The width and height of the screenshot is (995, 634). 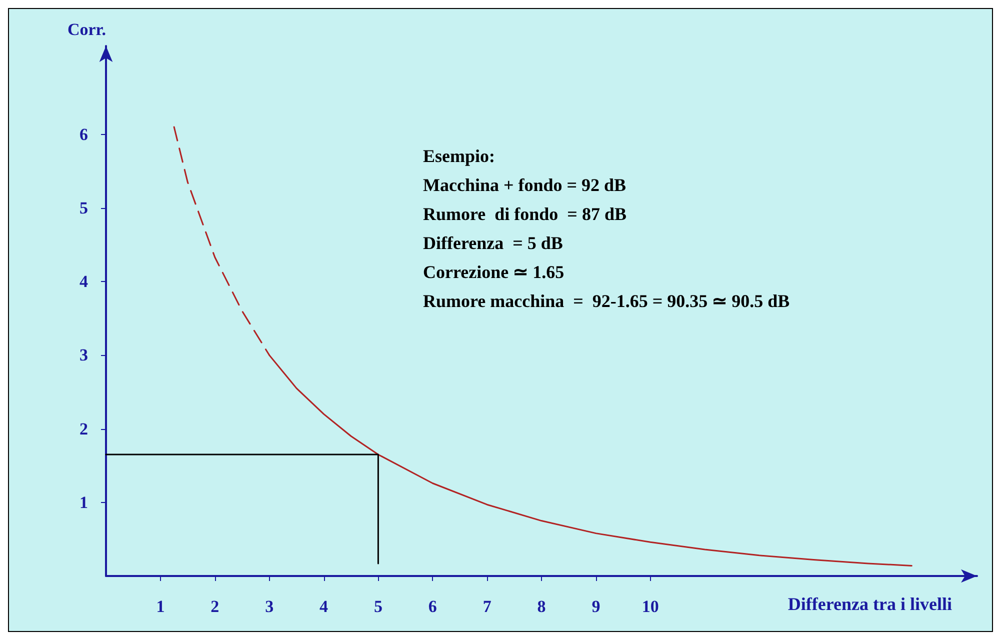 What do you see at coordinates (524, 185) in the screenshot?
I see `annotation: Macchina + fondo = 92 dB` at bounding box center [524, 185].